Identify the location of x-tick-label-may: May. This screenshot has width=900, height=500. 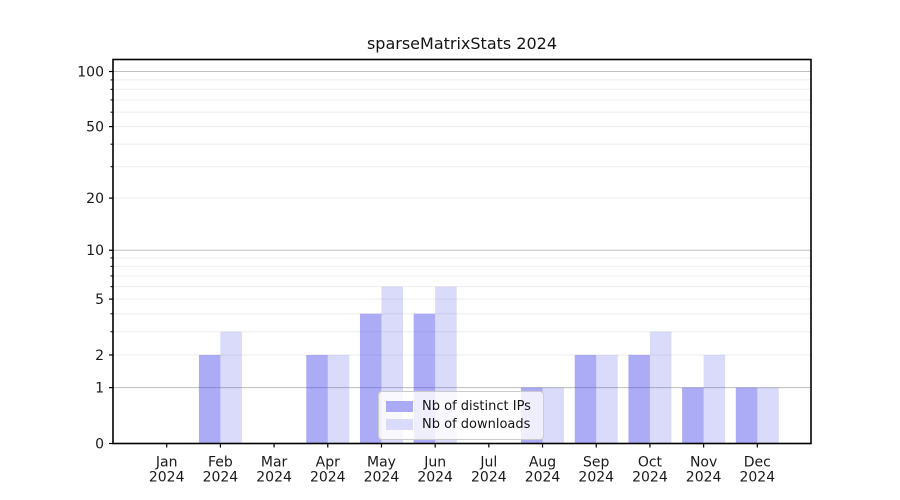
(381, 463).